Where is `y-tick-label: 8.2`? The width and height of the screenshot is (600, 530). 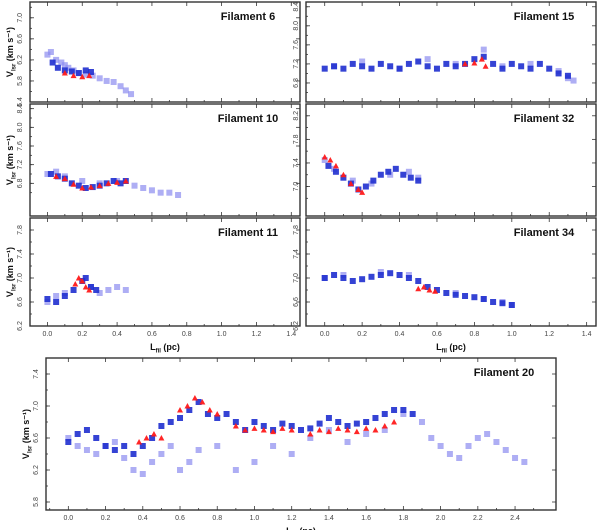 y-tick-label: 8.2 is located at coordinates (296, 116).